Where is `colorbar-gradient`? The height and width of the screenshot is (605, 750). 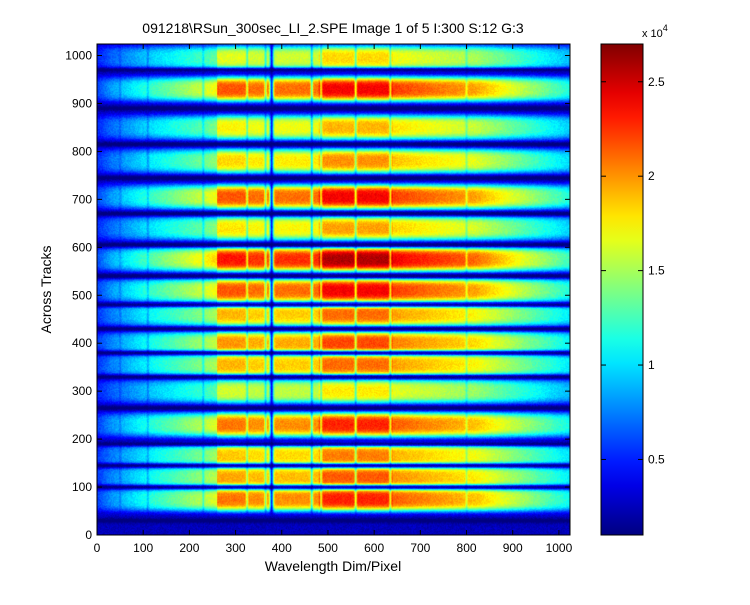
colorbar-gradient is located at coordinates (622, 289).